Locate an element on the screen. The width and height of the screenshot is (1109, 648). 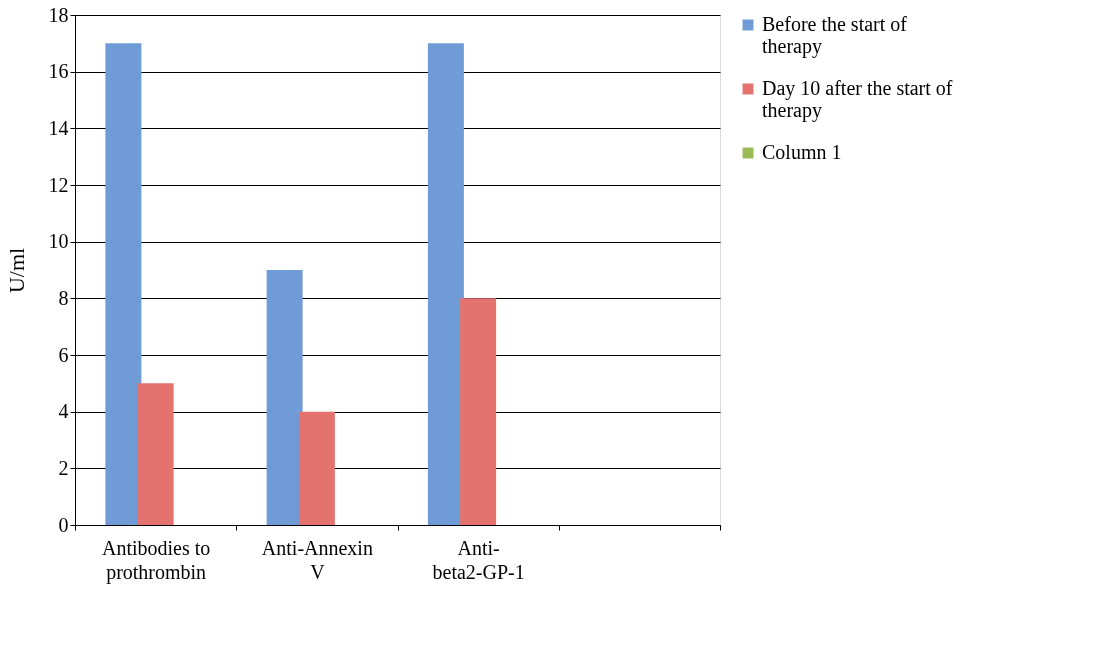
y-tick-label: 0 is located at coordinates (63, 524).